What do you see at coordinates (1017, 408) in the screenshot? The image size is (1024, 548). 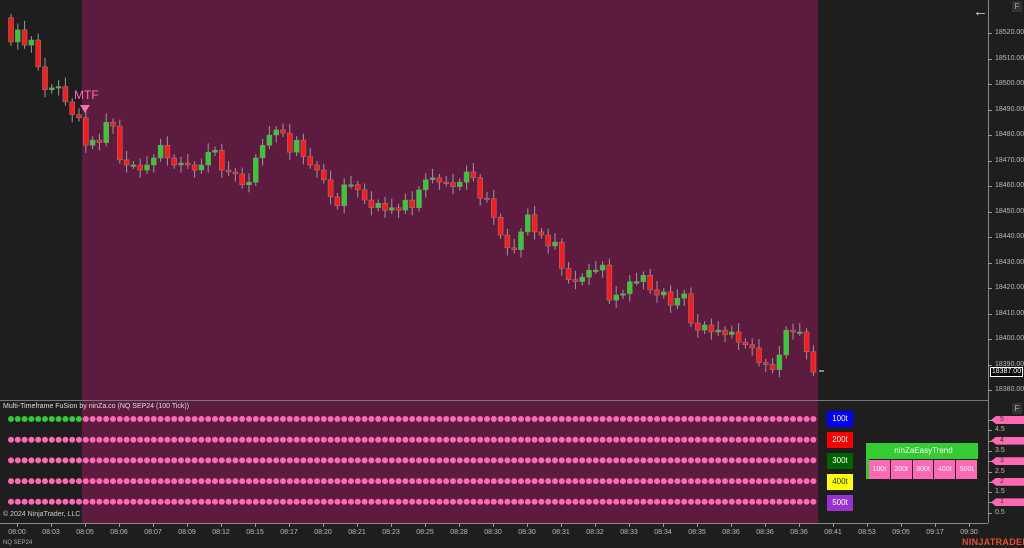 I see `fit-button-indicator: F` at bounding box center [1017, 408].